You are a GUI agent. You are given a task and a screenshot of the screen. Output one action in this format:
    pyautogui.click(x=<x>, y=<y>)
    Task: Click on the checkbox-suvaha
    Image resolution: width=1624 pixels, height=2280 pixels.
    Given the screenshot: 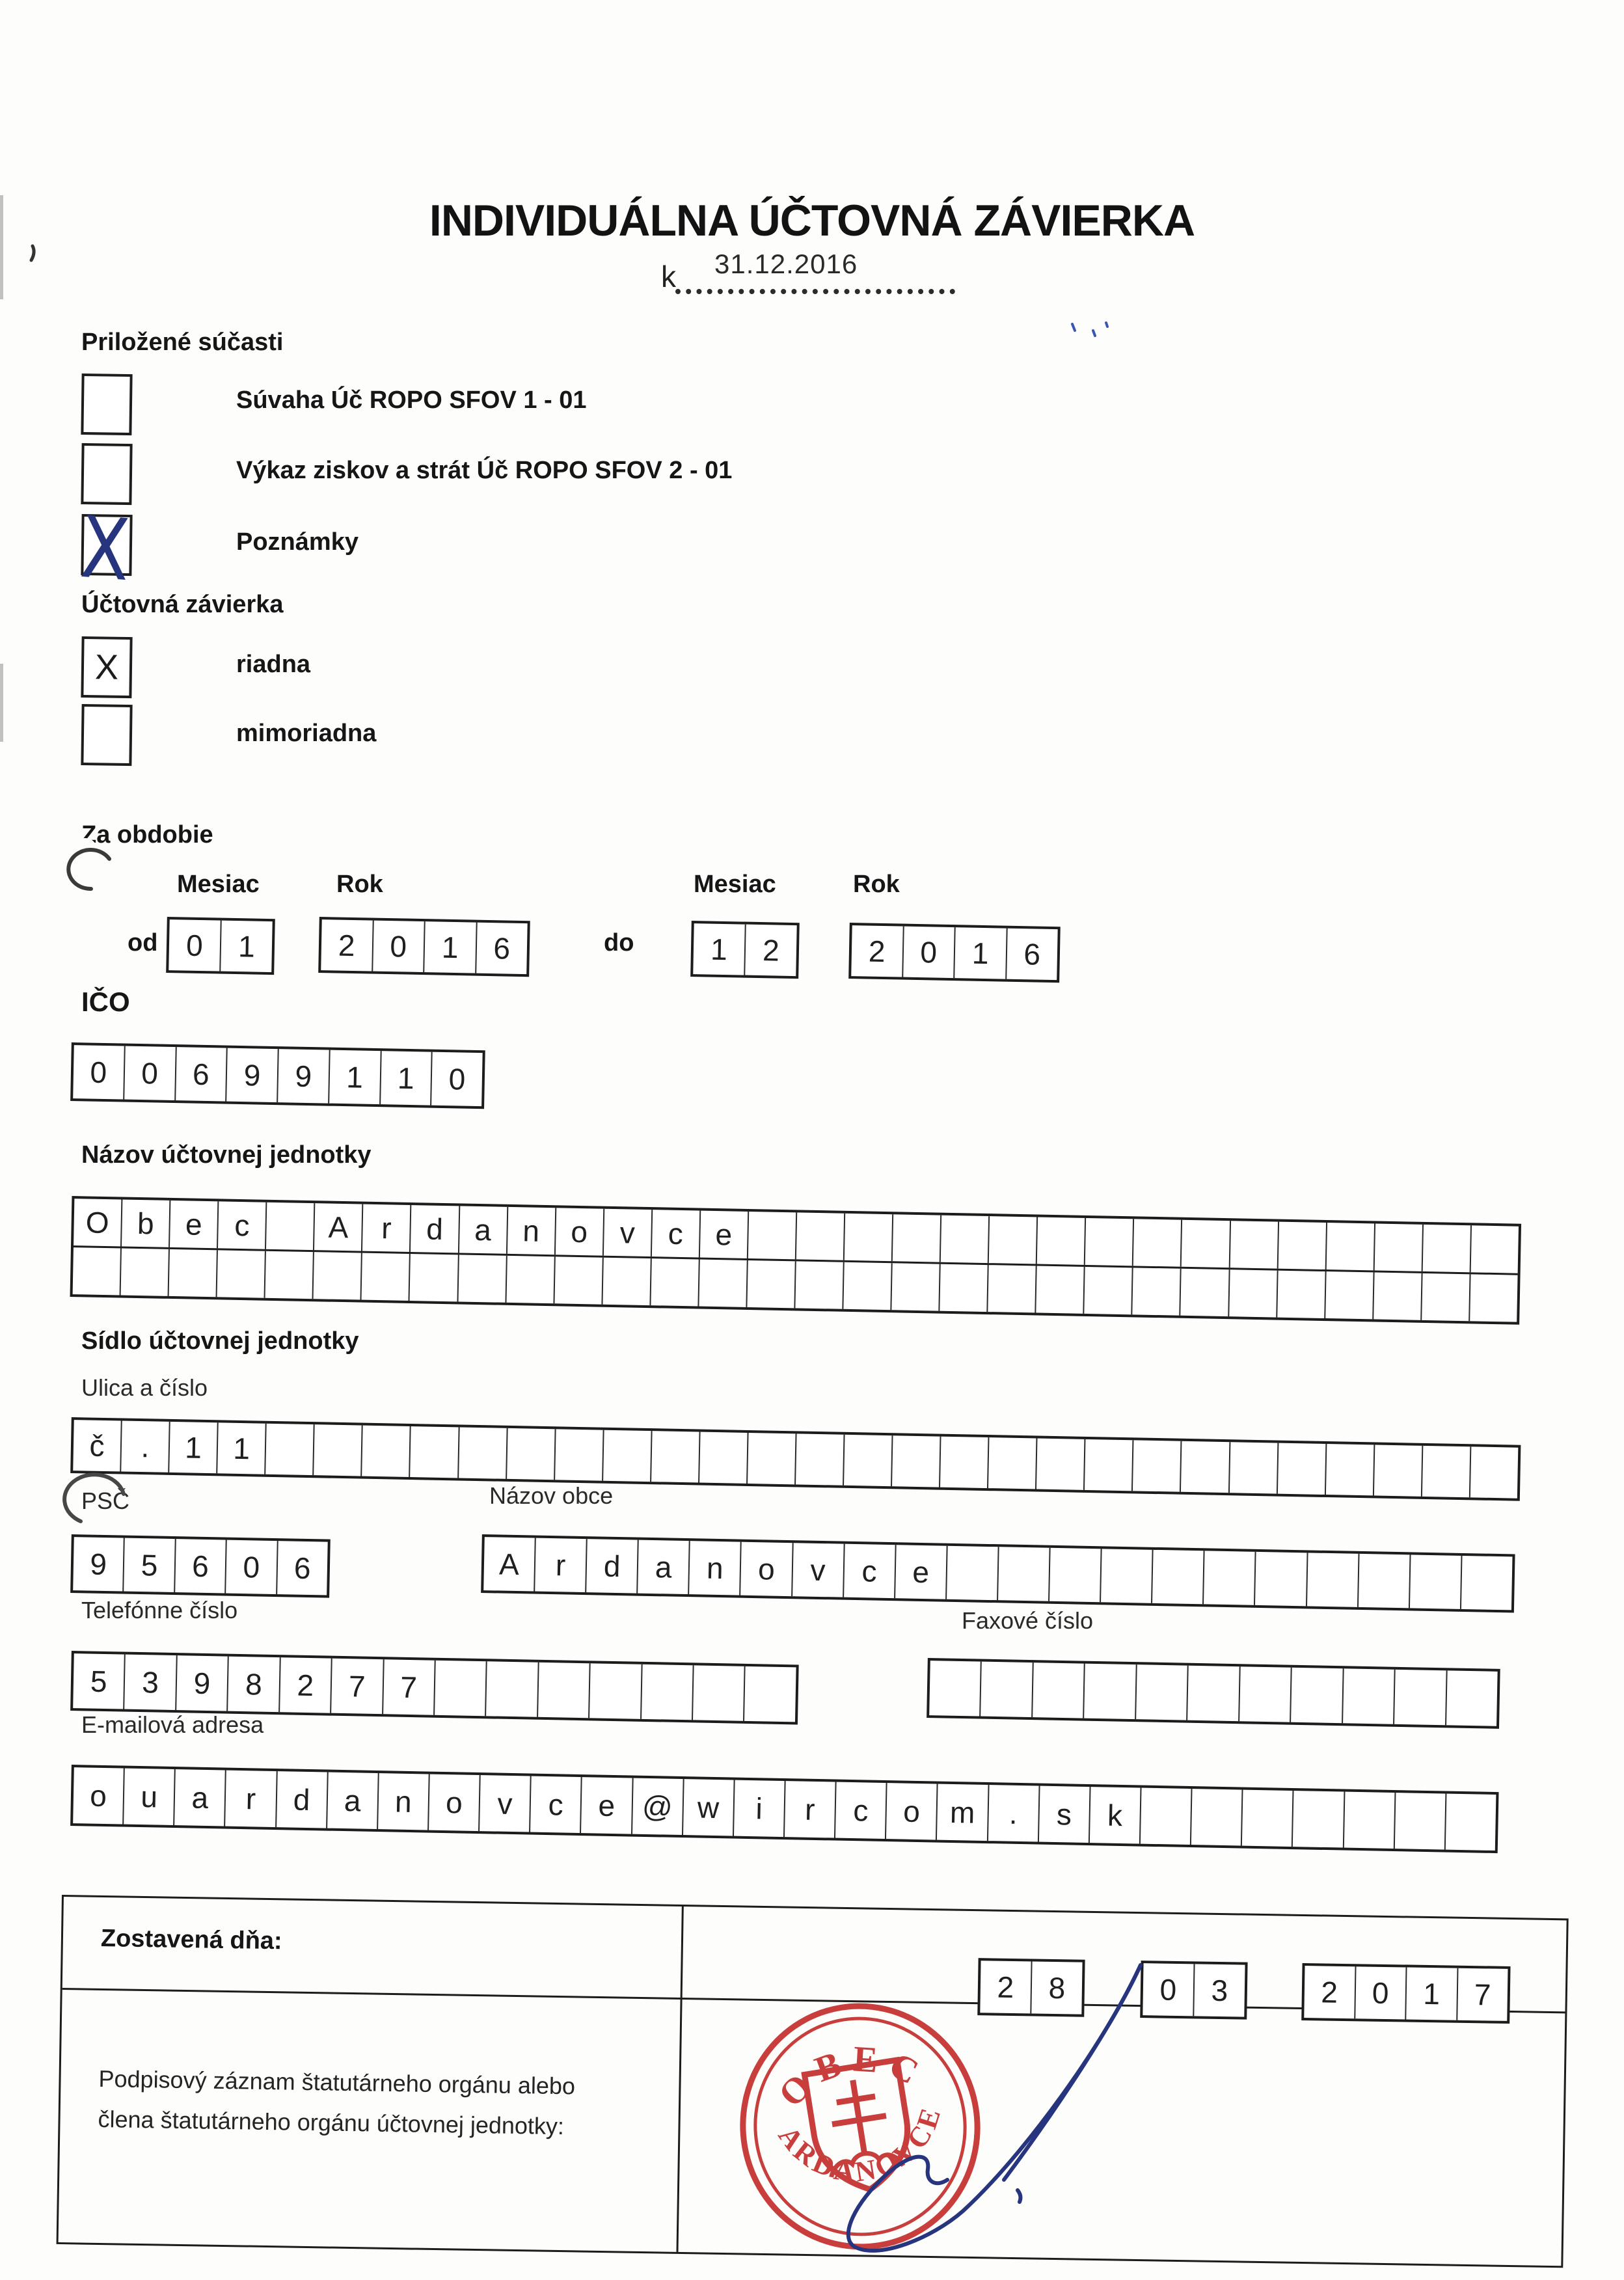 What is the action you would take?
    pyautogui.click(x=107, y=404)
    